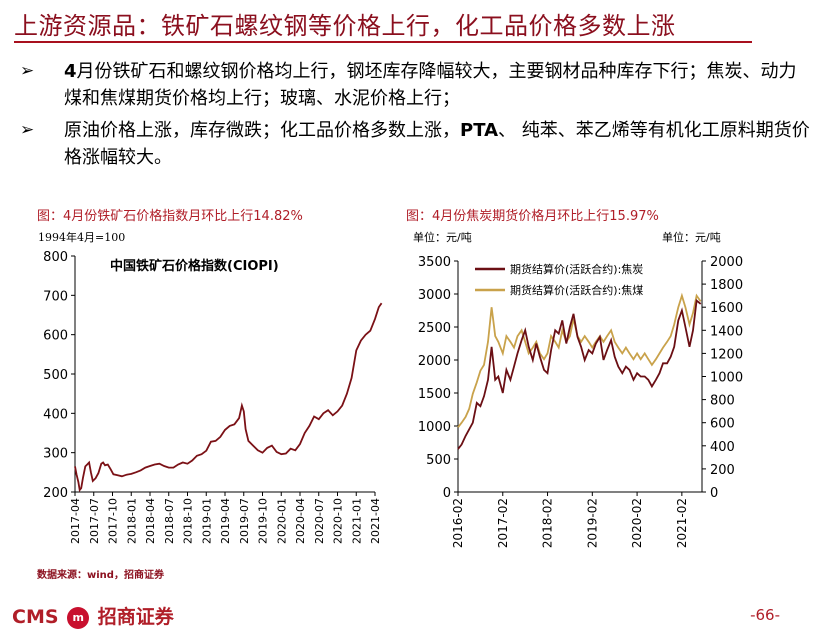 The height and width of the screenshot is (632, 822). What do you see at coordinates (726, 308) in the screenshot?
I see `right-y-tick-label: 1600` at bounding box center [726, 308].